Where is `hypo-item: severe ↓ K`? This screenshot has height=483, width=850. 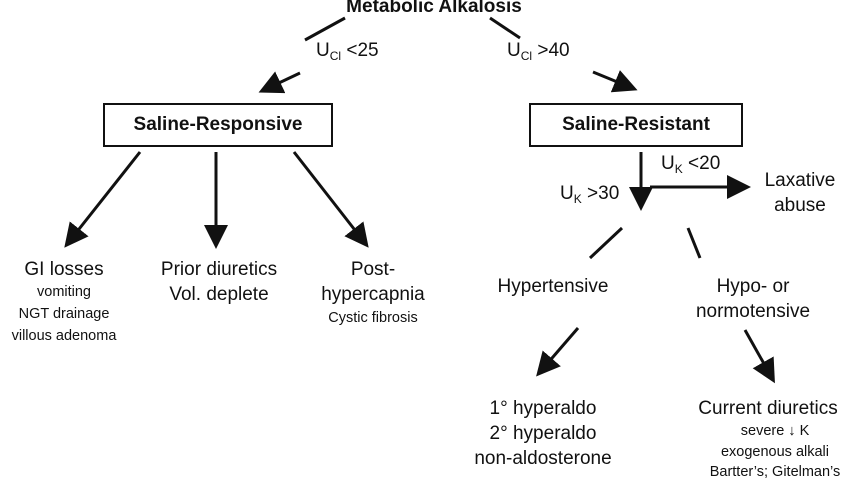 hypo-item: severe ↓ K is located at coordinates (775, 431).